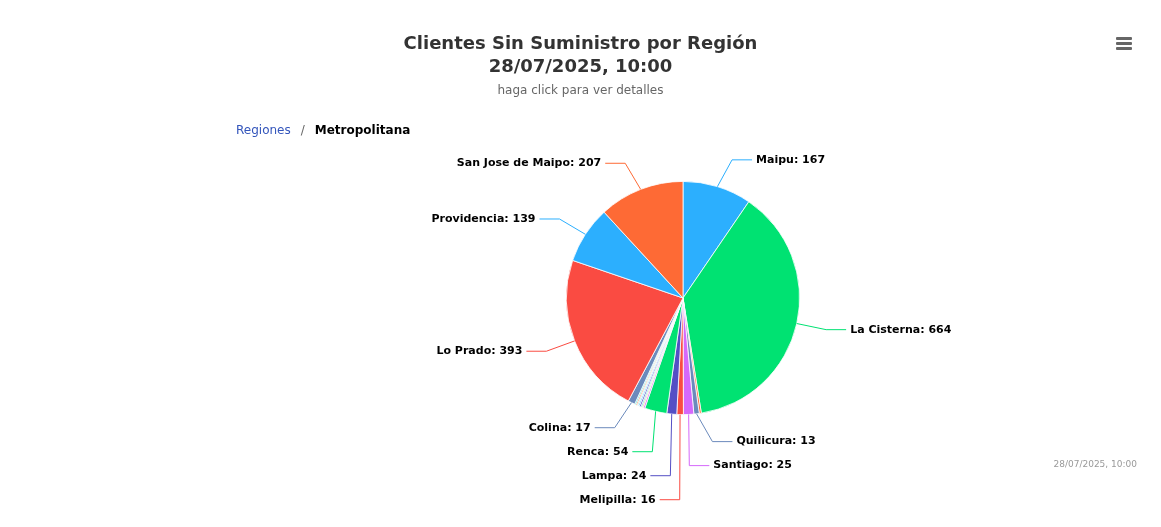 This screenshot has height=527, width=1161. I want to click on data-label: Melipilla: 16, so click(618, 499).